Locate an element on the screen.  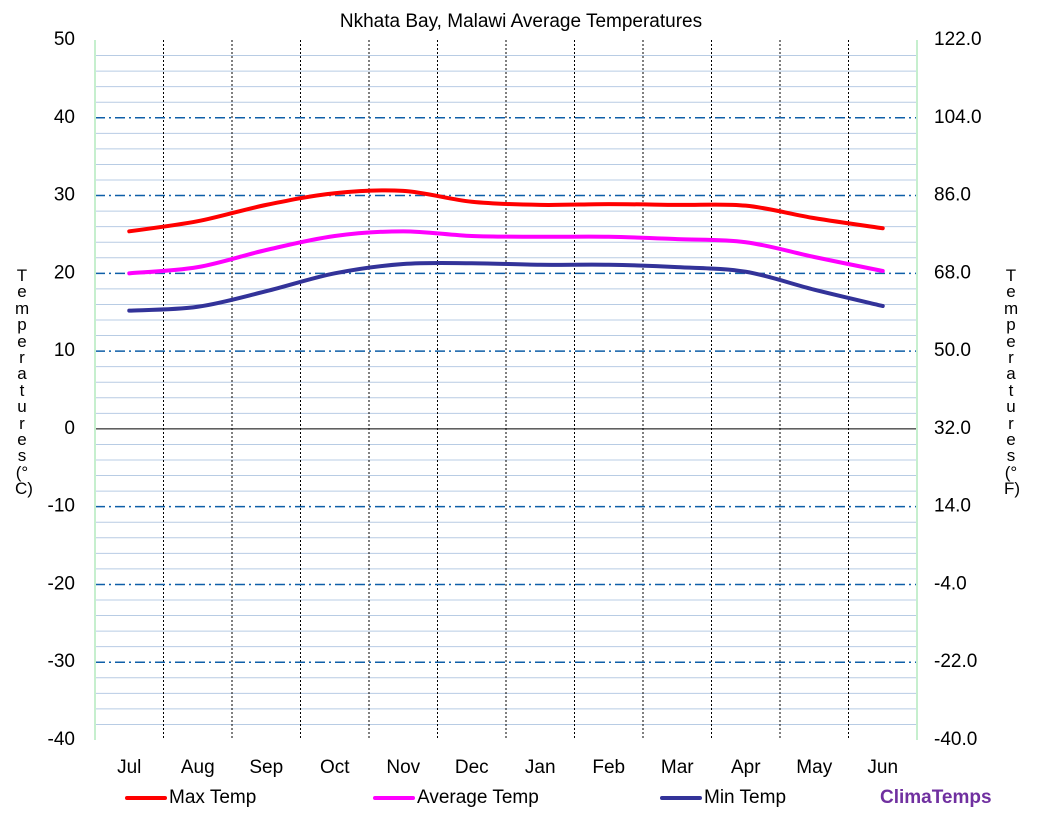
x-tick-label: Jan is located at coordinates (540, 767).